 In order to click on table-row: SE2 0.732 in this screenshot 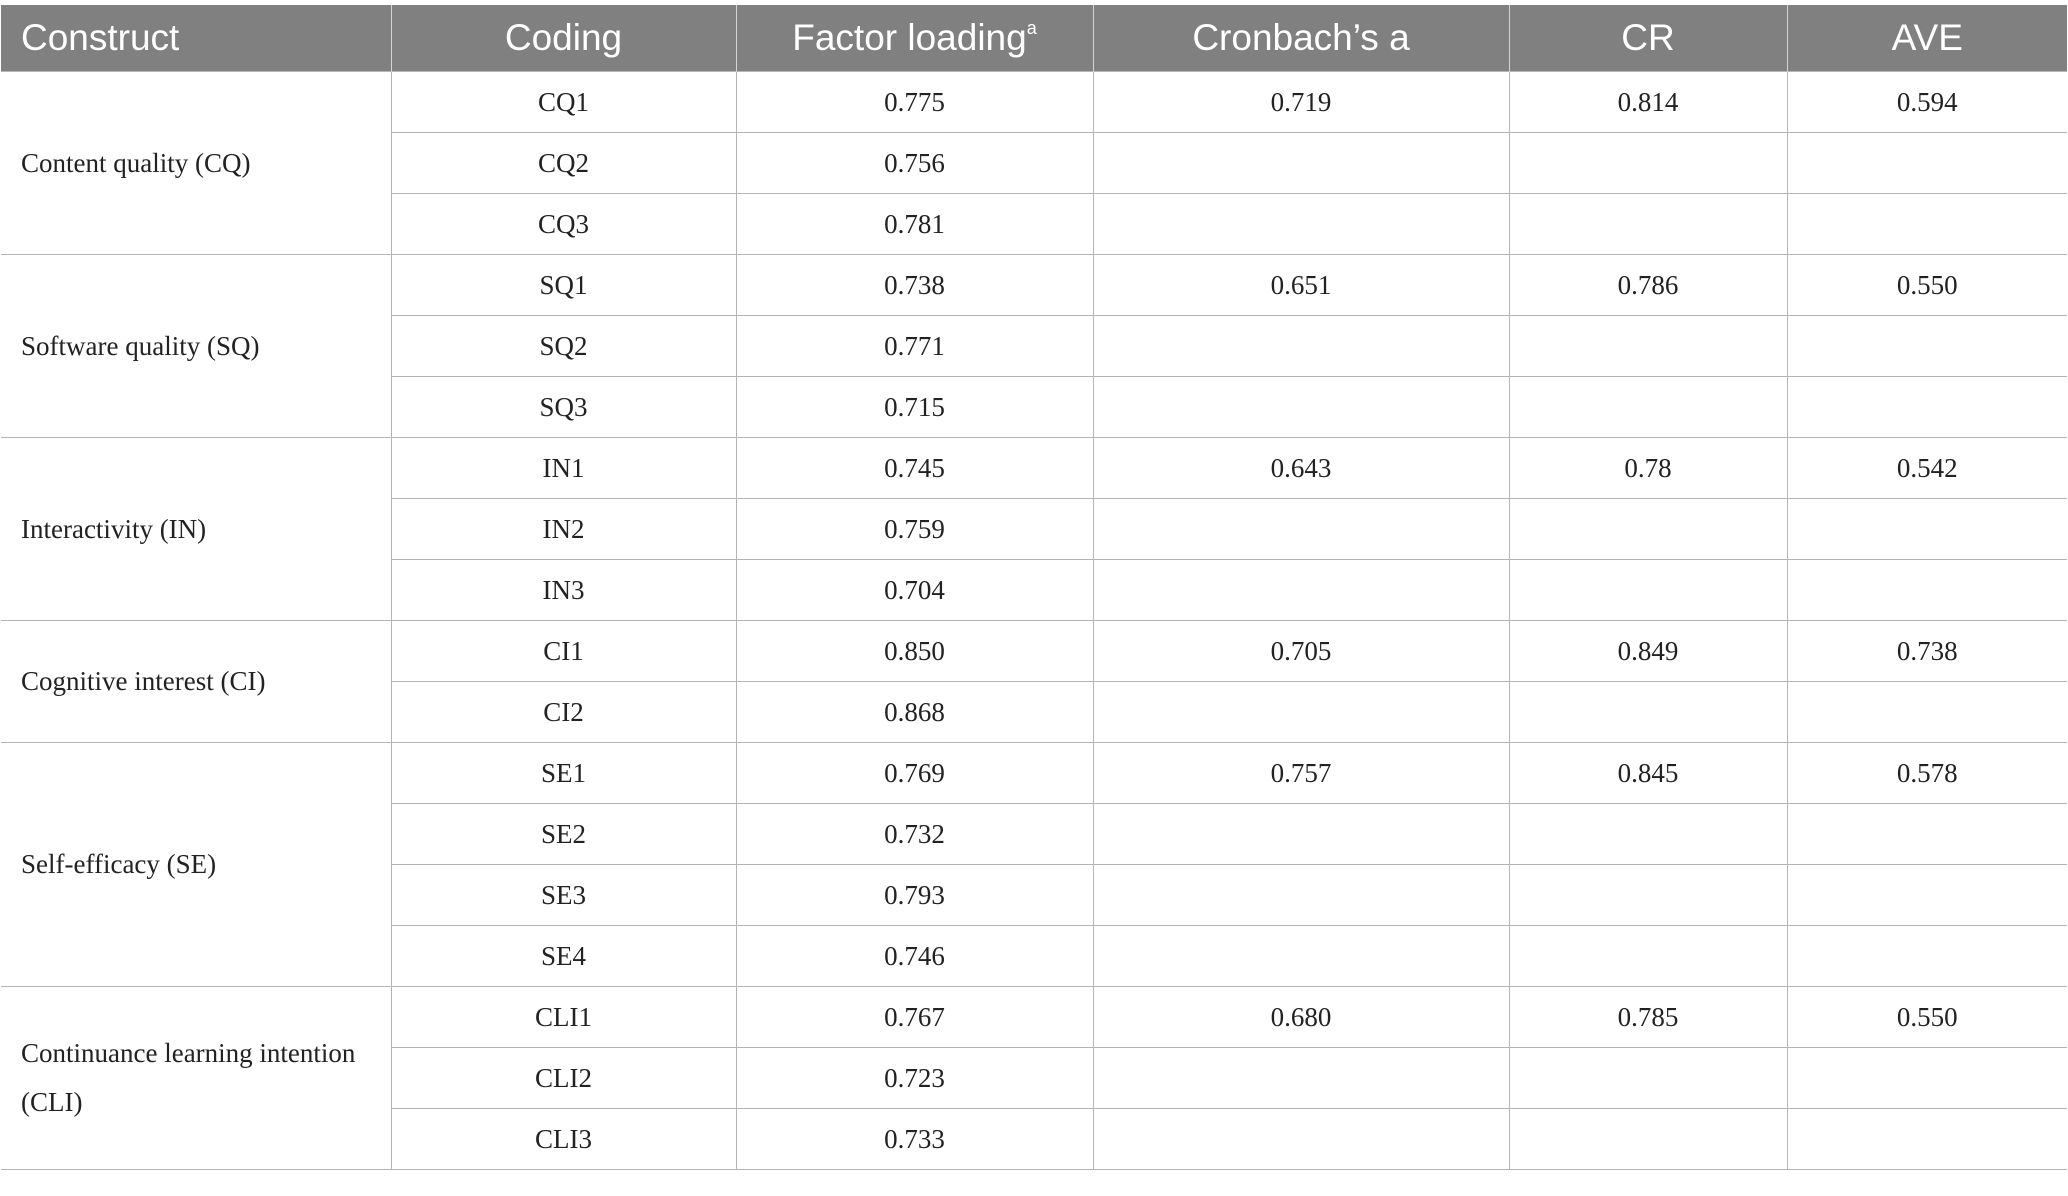, I will do `click(1034, 834)`.